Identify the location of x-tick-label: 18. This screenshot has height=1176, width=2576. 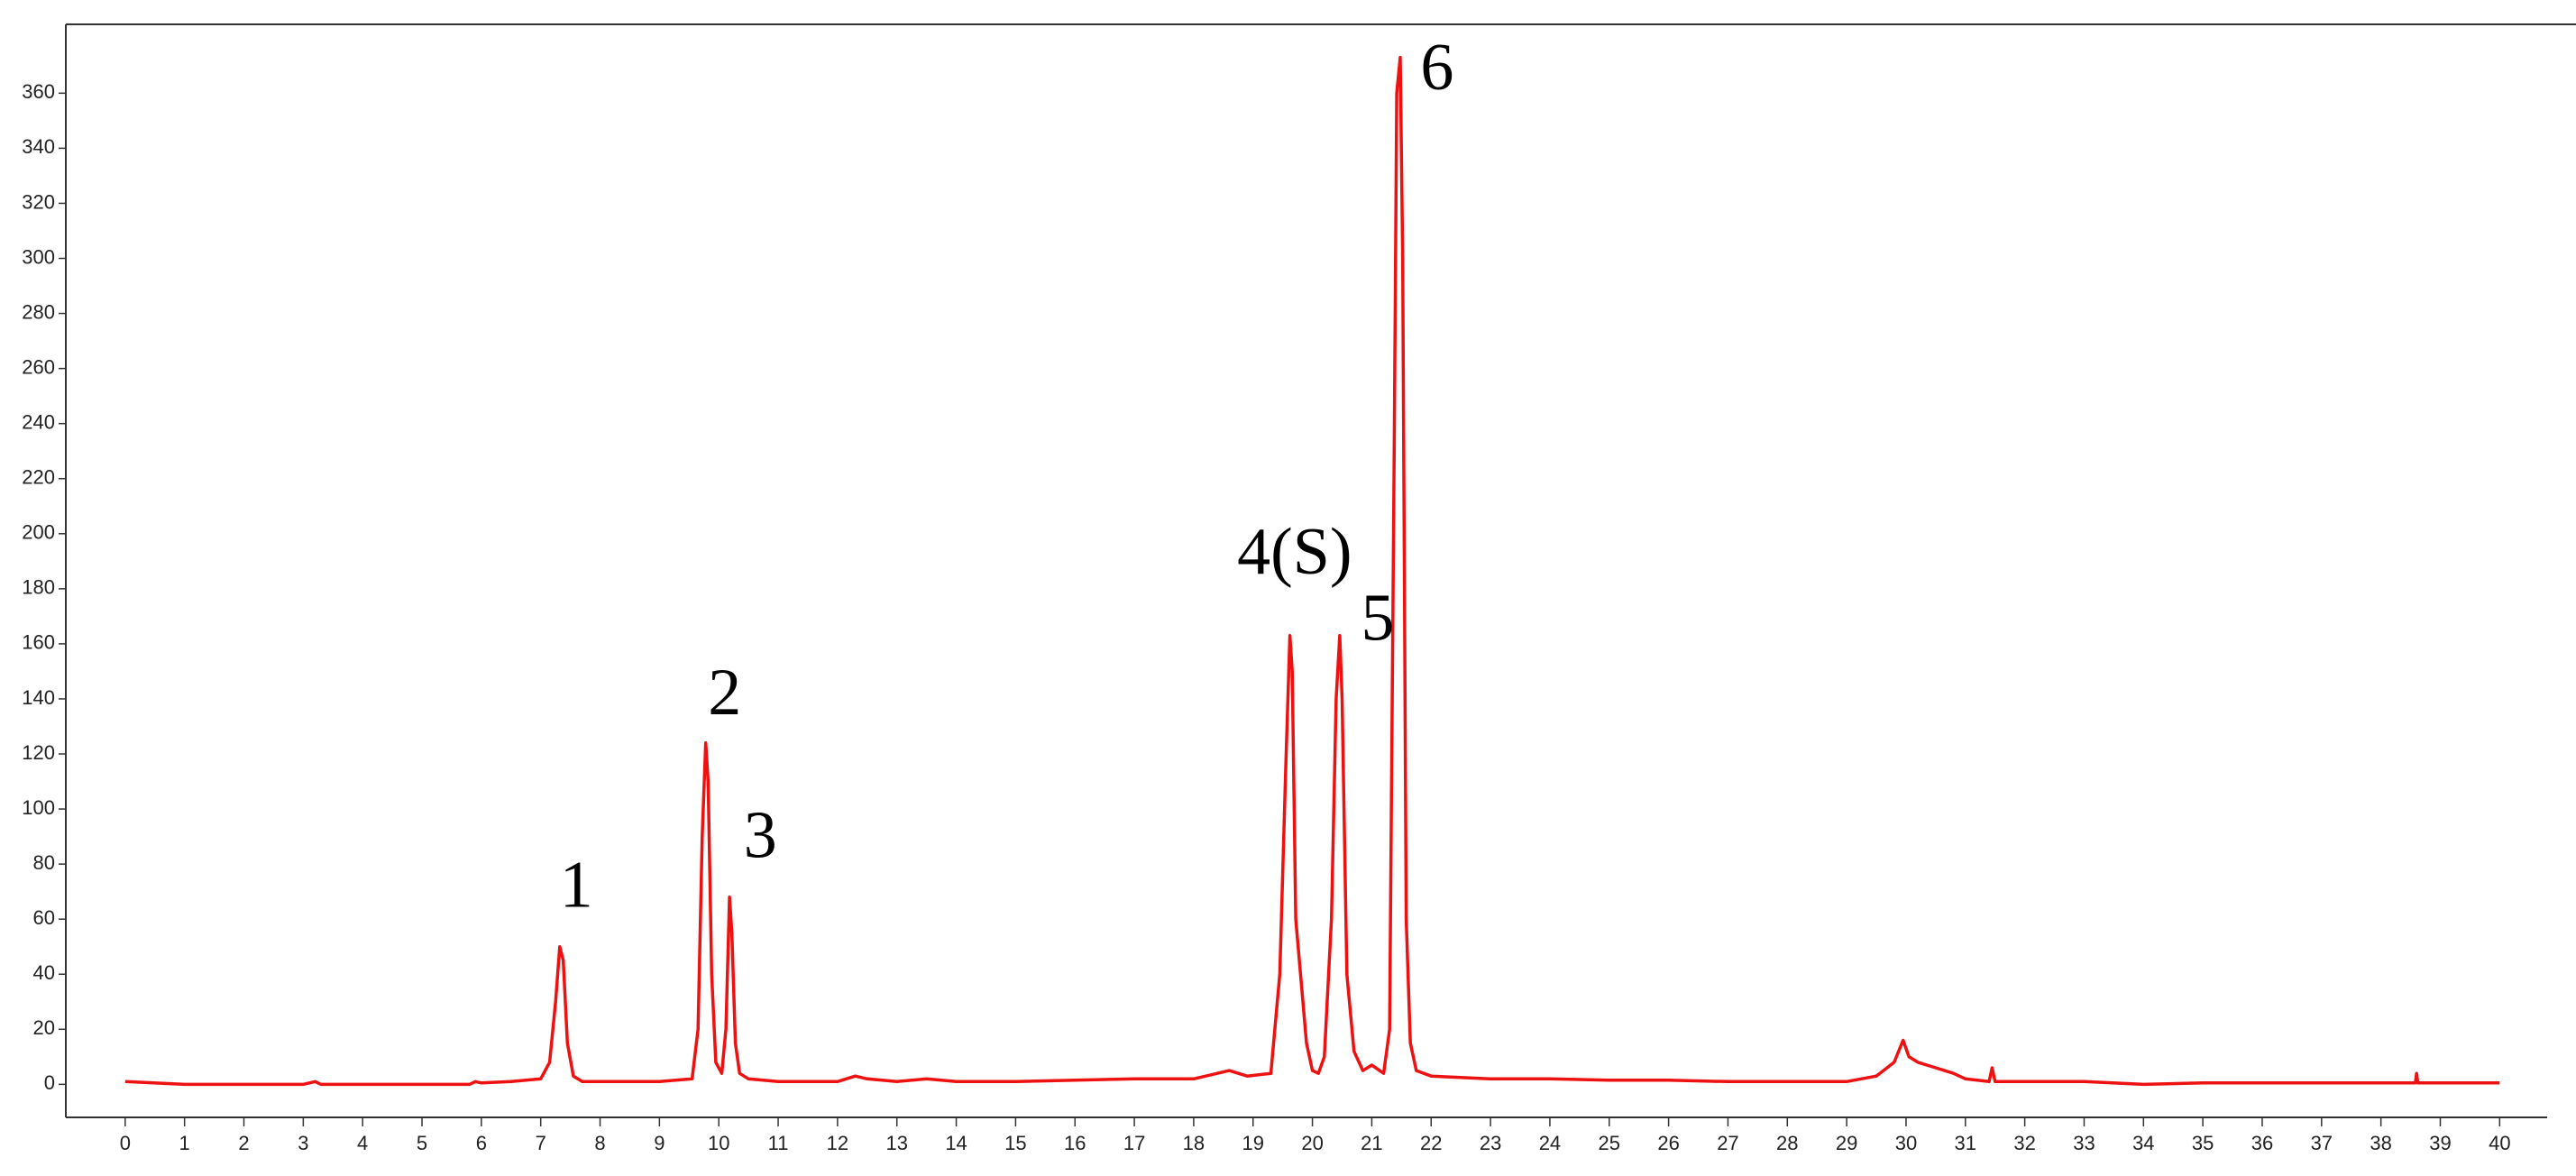
(1194, 1143).